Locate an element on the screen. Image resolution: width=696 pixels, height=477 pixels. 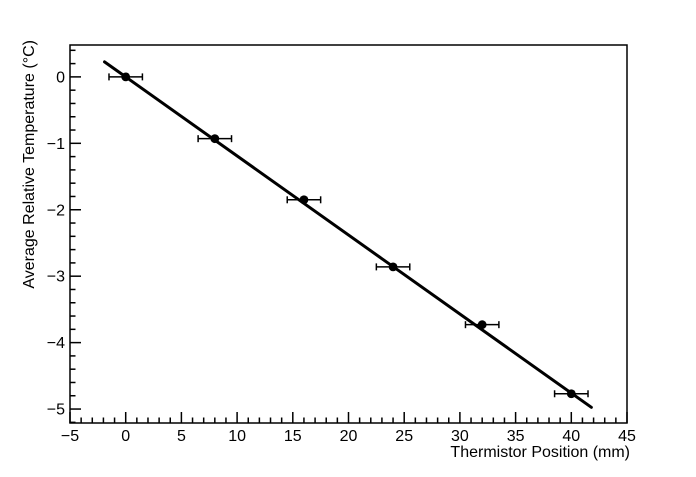
x-tick-label: 20 is located at coordinates (349, 436).